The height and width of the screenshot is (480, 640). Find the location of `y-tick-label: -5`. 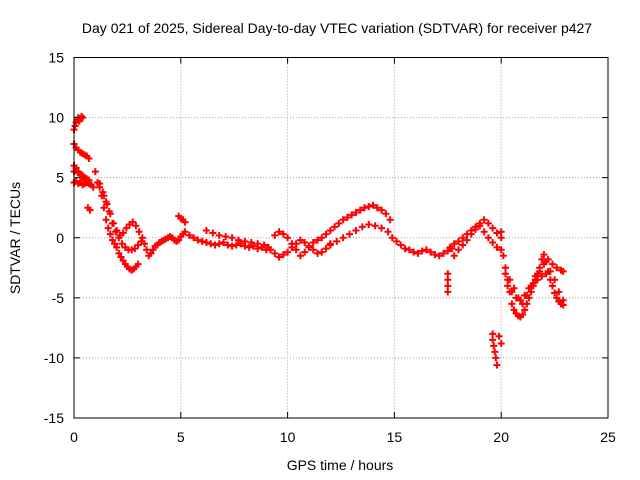

y-tick-label: -5 is located at coordinates (58, 298).